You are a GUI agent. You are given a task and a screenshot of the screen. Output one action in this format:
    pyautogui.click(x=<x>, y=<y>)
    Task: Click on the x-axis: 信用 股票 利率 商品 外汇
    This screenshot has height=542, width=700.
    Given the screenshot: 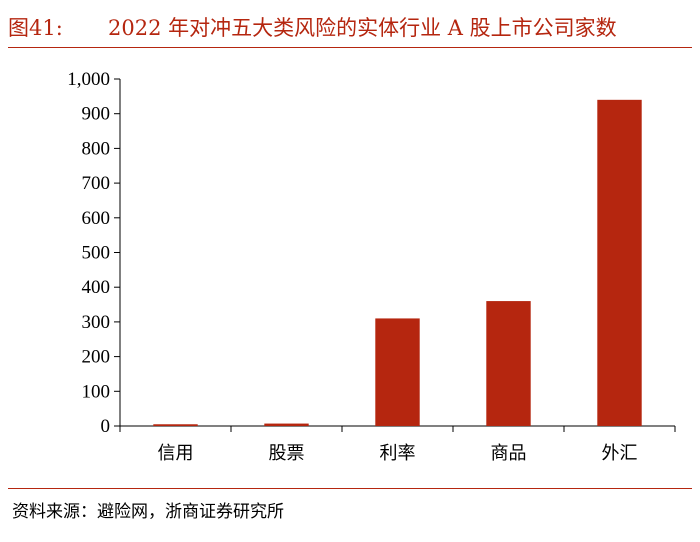 What is the action you would take?
    pyautogui.click(x=397, y=444)
    